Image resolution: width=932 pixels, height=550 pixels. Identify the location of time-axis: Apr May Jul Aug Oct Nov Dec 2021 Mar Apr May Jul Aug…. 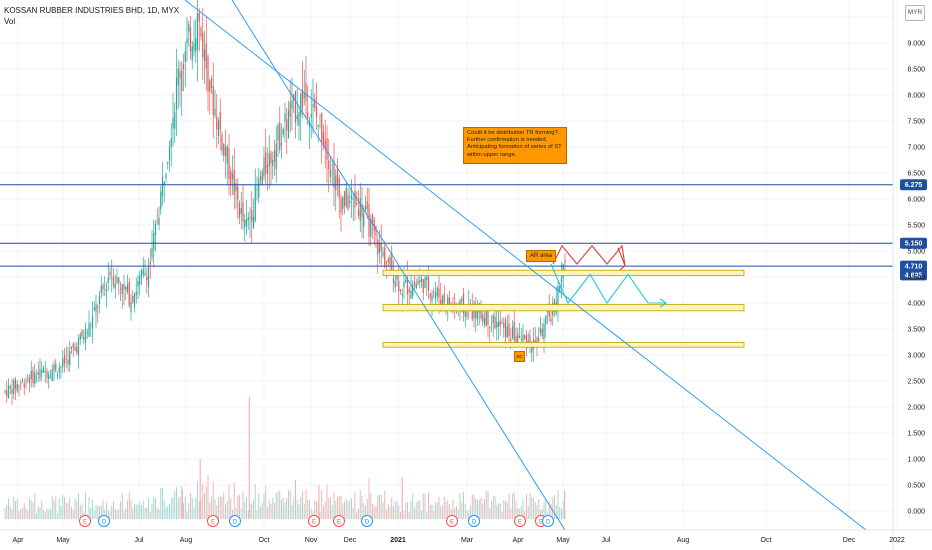
(466, 536).